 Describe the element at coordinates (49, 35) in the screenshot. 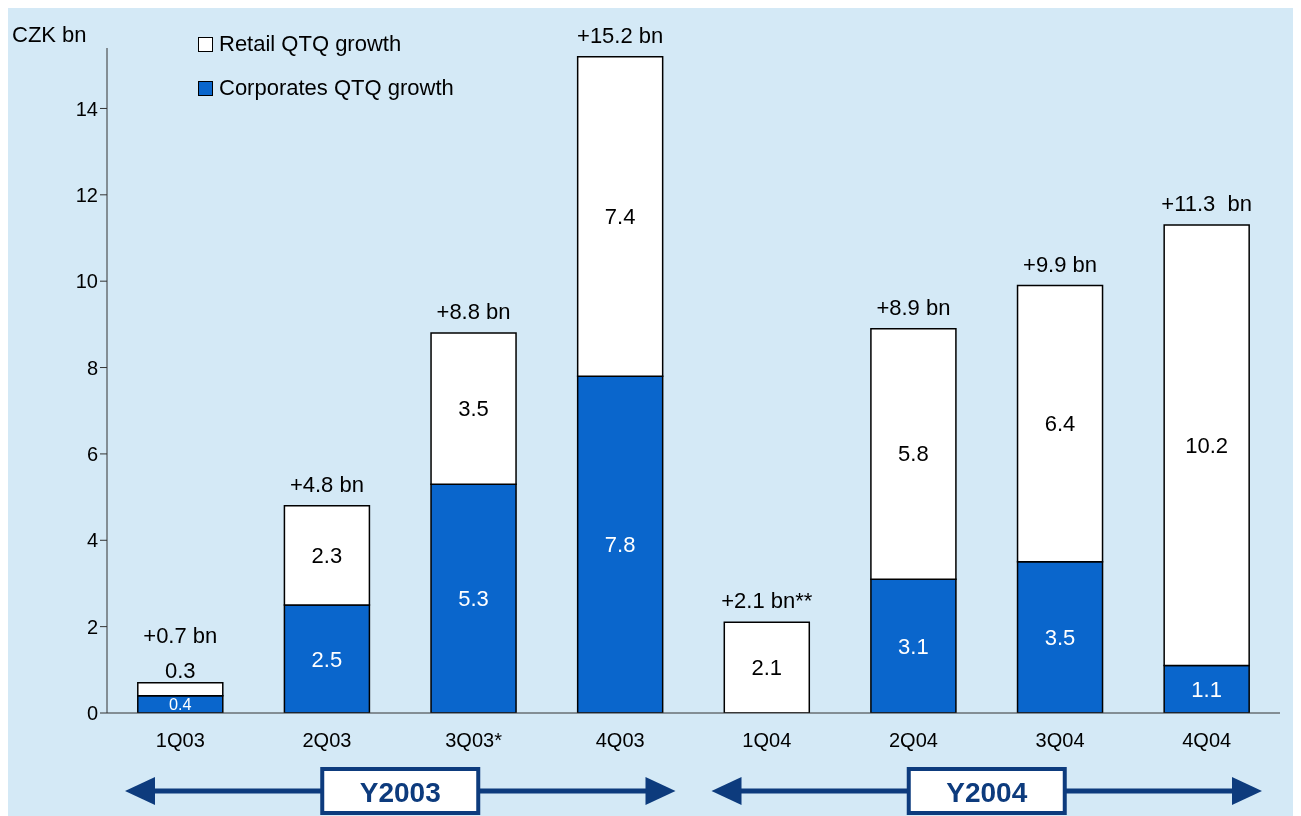

I see `y-axis-title: CZK bn` at that location.